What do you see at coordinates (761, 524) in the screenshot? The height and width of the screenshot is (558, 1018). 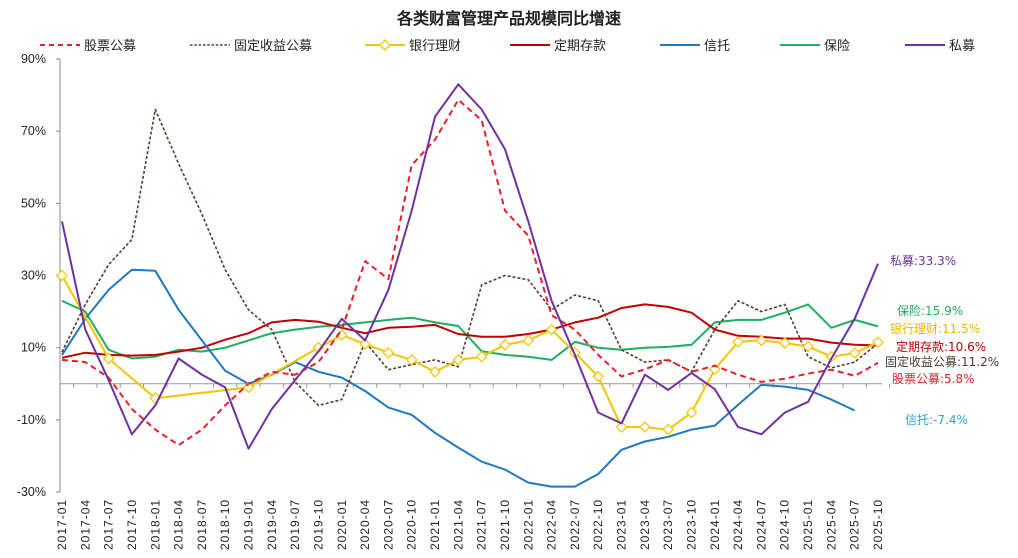 I see `x-tick-label: 2024-07` at bounding box center [761, 524].